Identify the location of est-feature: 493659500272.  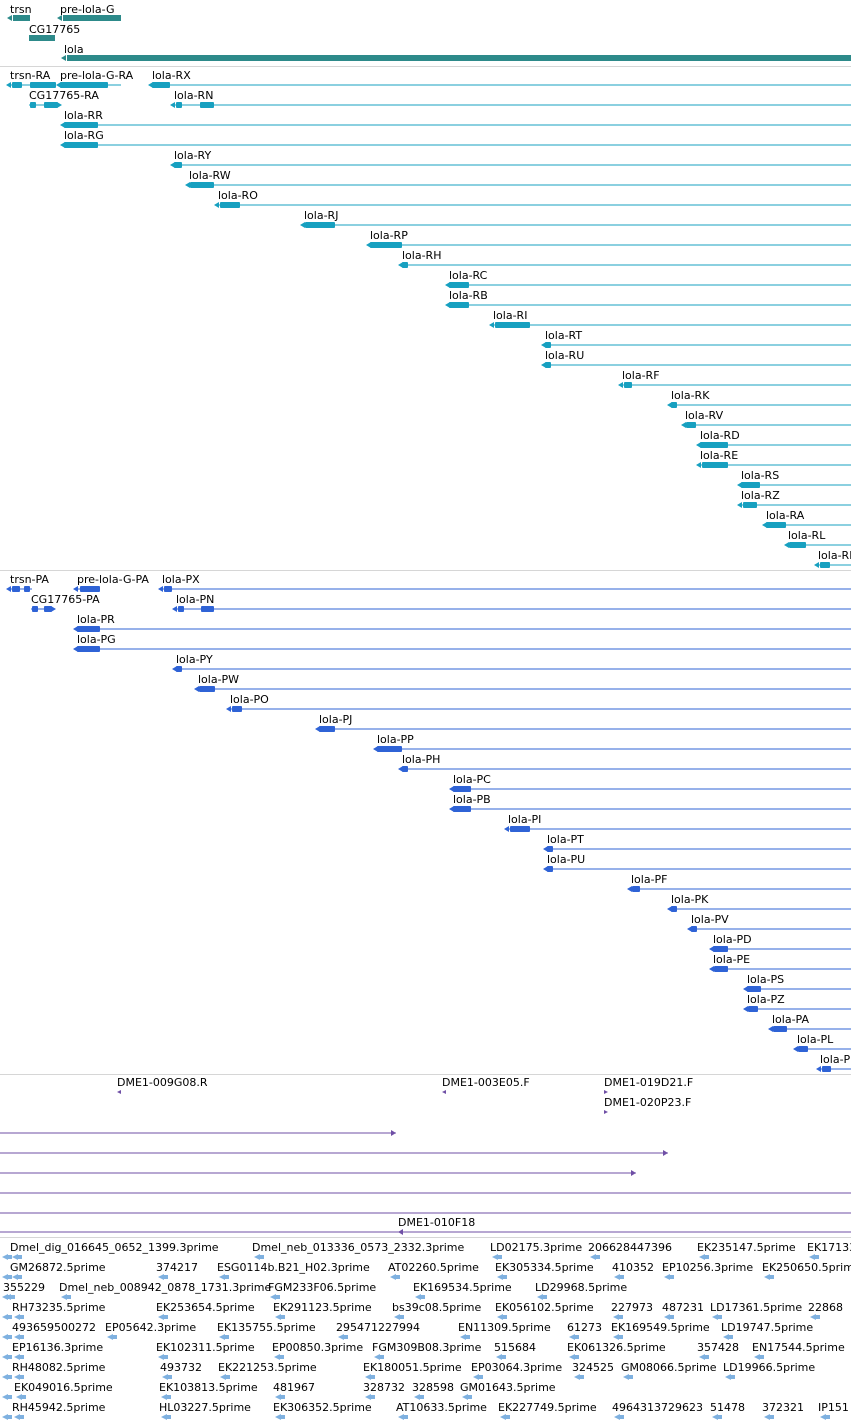
(54, 1330).